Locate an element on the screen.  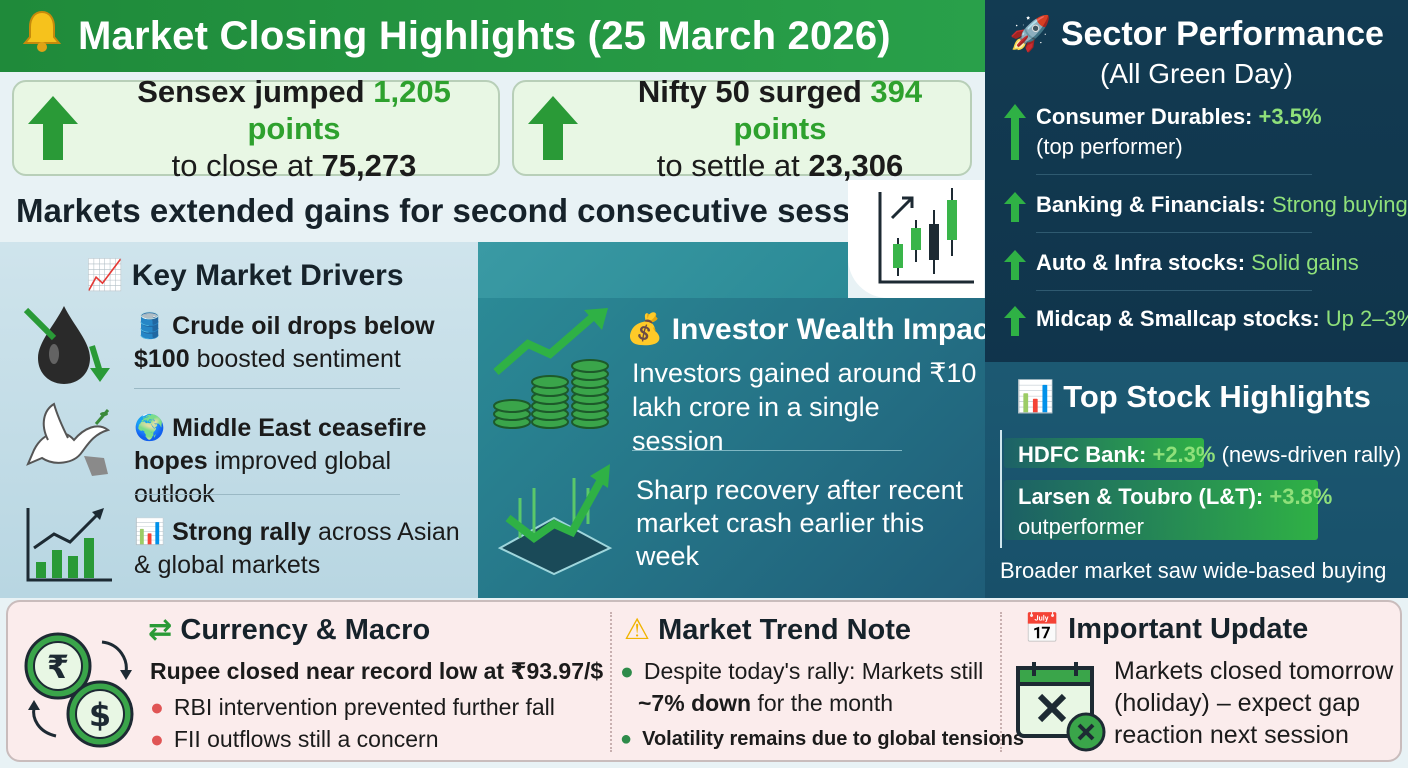
sector-header: 🚀 Sector Performance (All Green Day) is located at coordinates (1196, 52).